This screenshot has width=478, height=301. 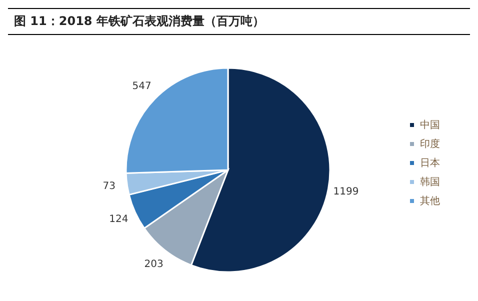 I want to click on chart-title: 图 11：2018 年铁矿石表观消费量（百万吨）, so click(x=239, y=21).